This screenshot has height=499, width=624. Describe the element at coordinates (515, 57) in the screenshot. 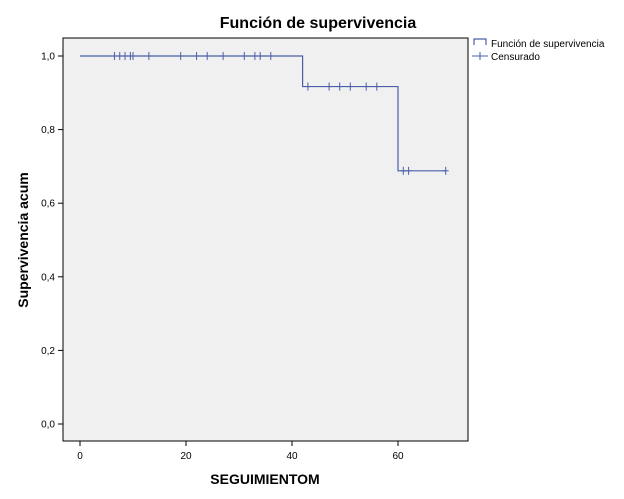

I see `legend-label: Censurado` at that location.